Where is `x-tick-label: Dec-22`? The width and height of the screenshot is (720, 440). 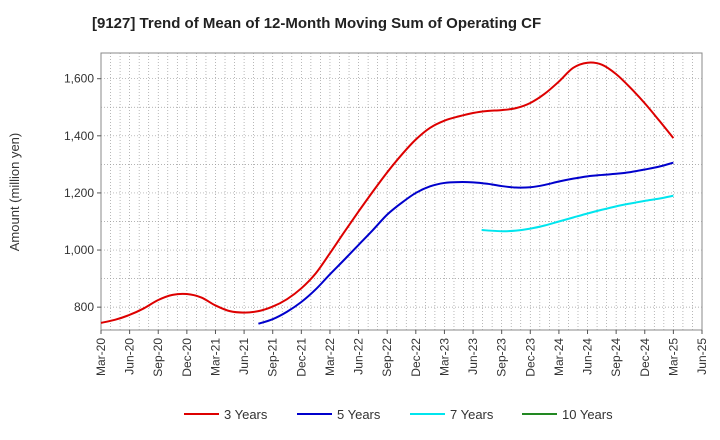 x-tick-label: Dec-22 is located at coordinates (416, 357).